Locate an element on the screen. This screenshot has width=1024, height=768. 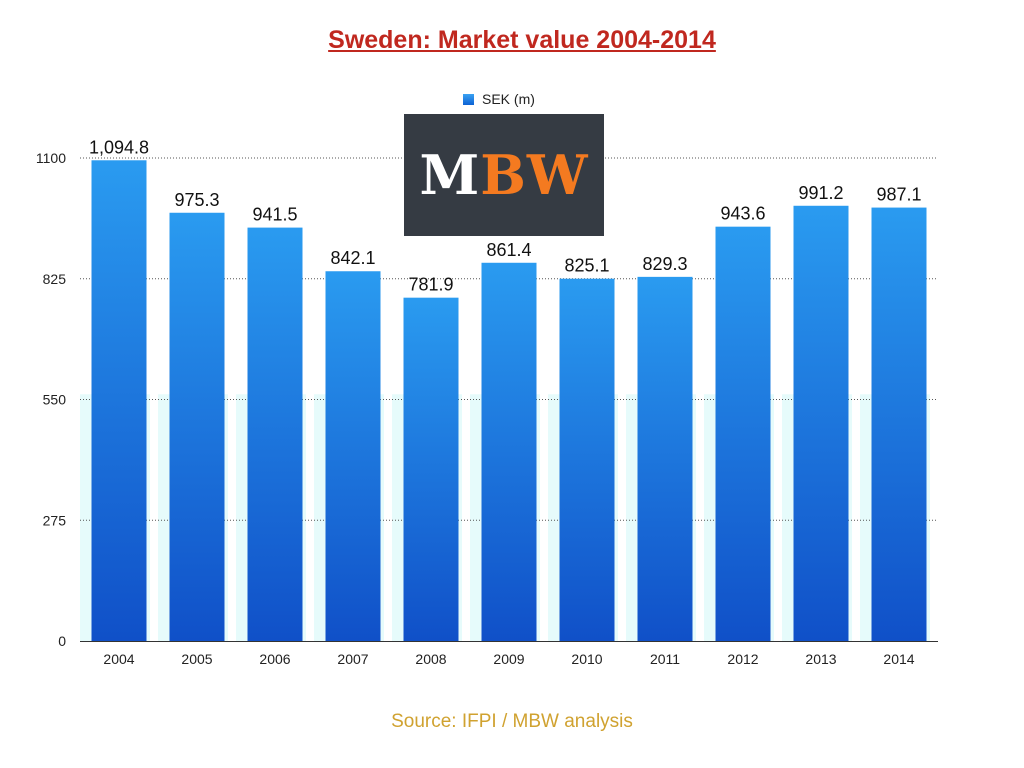
x-tick-label: 2004 is located at coordinates (118, 659).